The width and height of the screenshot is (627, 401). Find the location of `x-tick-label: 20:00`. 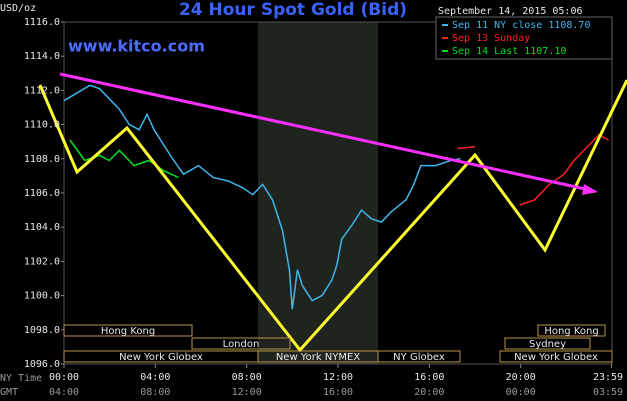

x-tick-label: 20:00 is located at coordinates (521, 377).